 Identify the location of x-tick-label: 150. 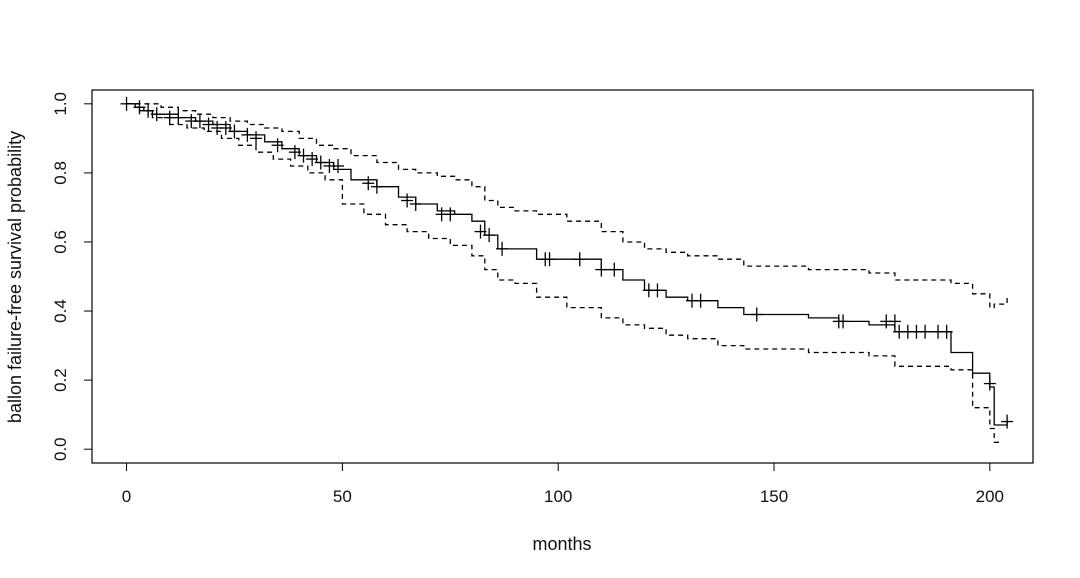
(774, 496).